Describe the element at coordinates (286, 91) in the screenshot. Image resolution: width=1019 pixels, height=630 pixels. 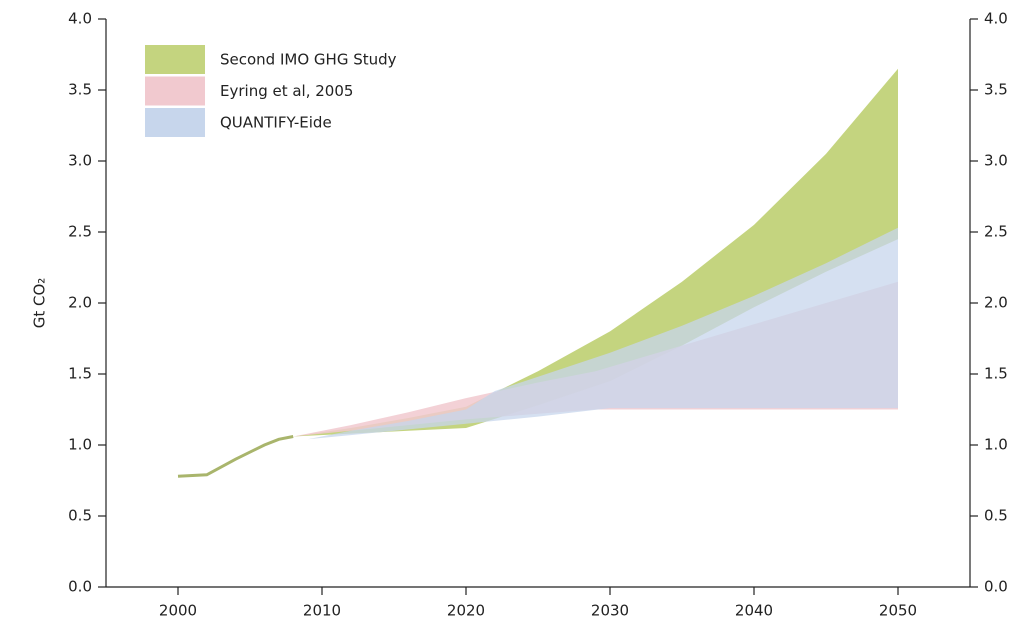
I see `legend-label: Eyring et al, 2005` at that location.